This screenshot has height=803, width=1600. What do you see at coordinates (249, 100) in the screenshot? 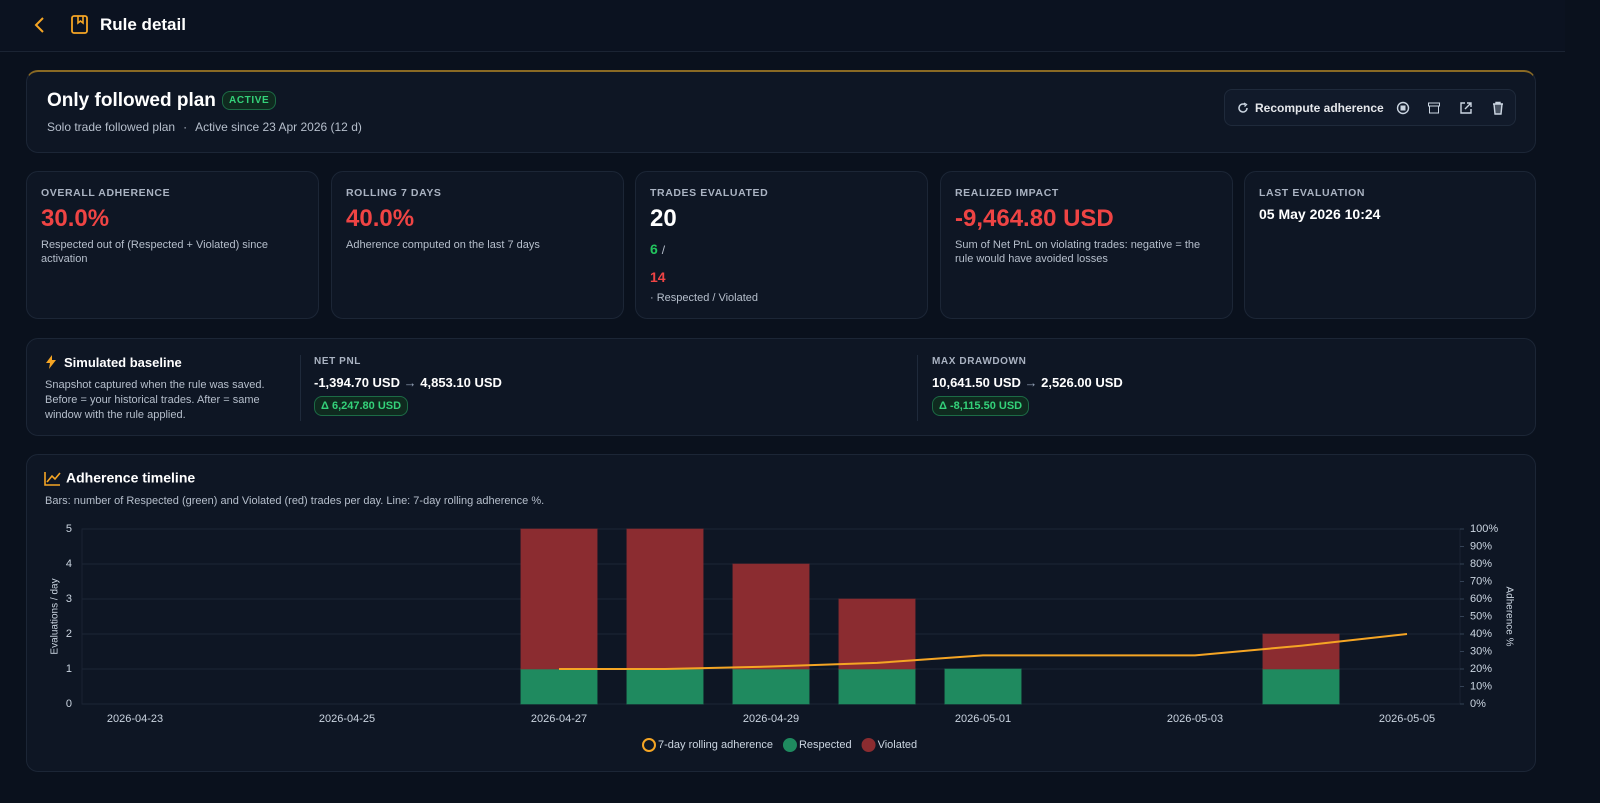
I see `status-badge: ACTIVE` at bounding box center [249, 100].